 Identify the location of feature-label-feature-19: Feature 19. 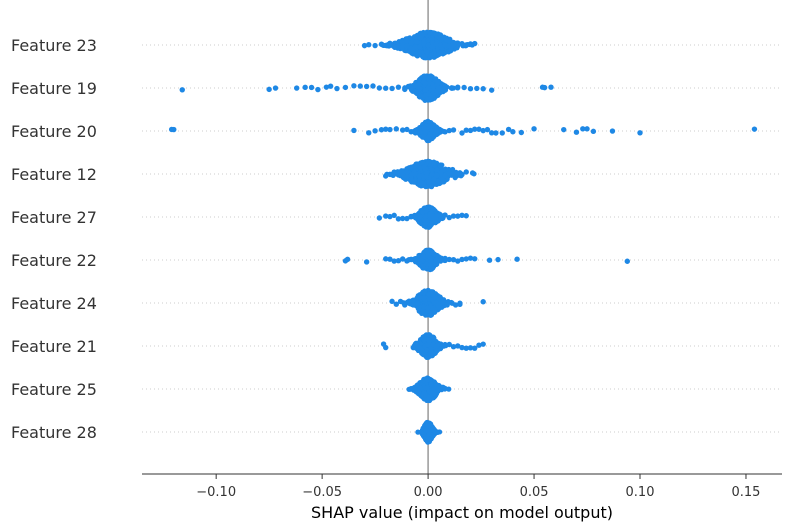
(54, 88).